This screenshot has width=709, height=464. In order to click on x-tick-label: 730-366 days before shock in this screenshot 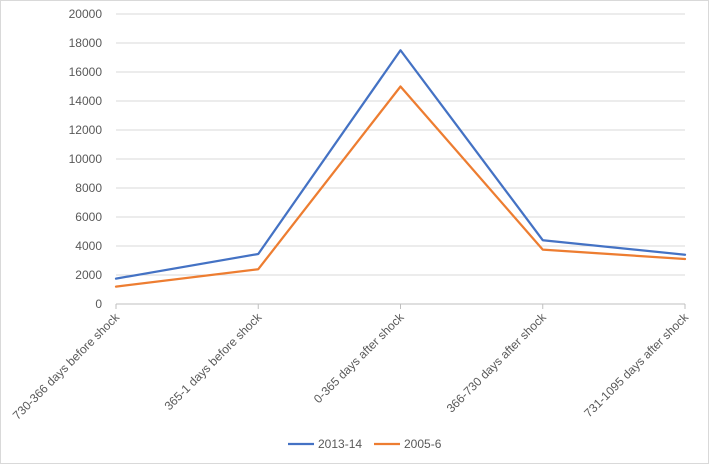, I will do `click(66, 366)`.